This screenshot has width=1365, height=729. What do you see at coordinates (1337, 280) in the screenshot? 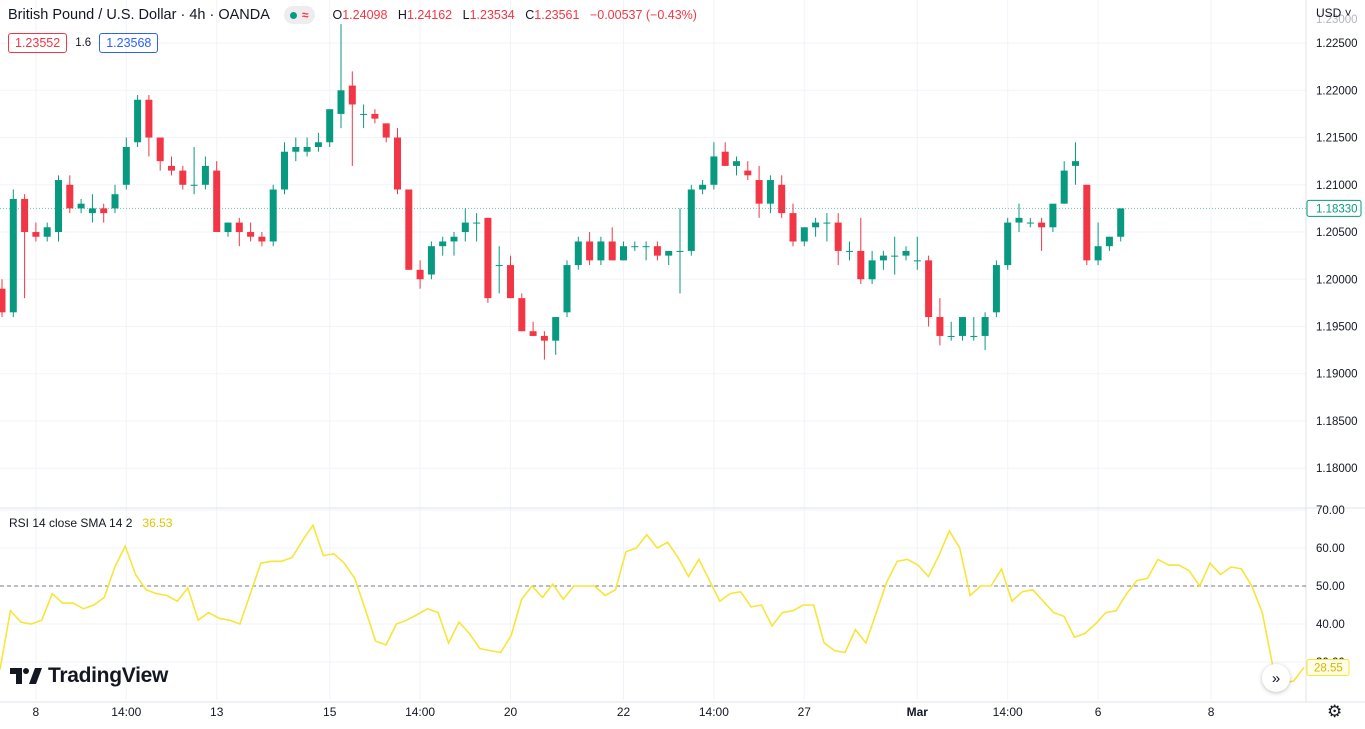
I see `price-tick-label: 1.20000` at bounding box center [1337, 280].